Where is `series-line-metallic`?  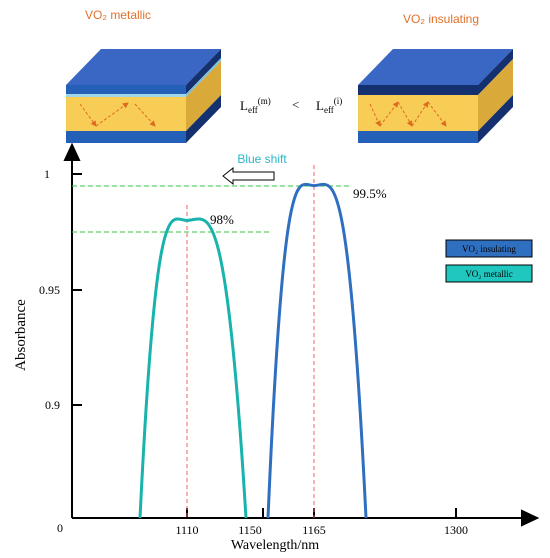
series-line-metallic is located at coordinates (193, 368).